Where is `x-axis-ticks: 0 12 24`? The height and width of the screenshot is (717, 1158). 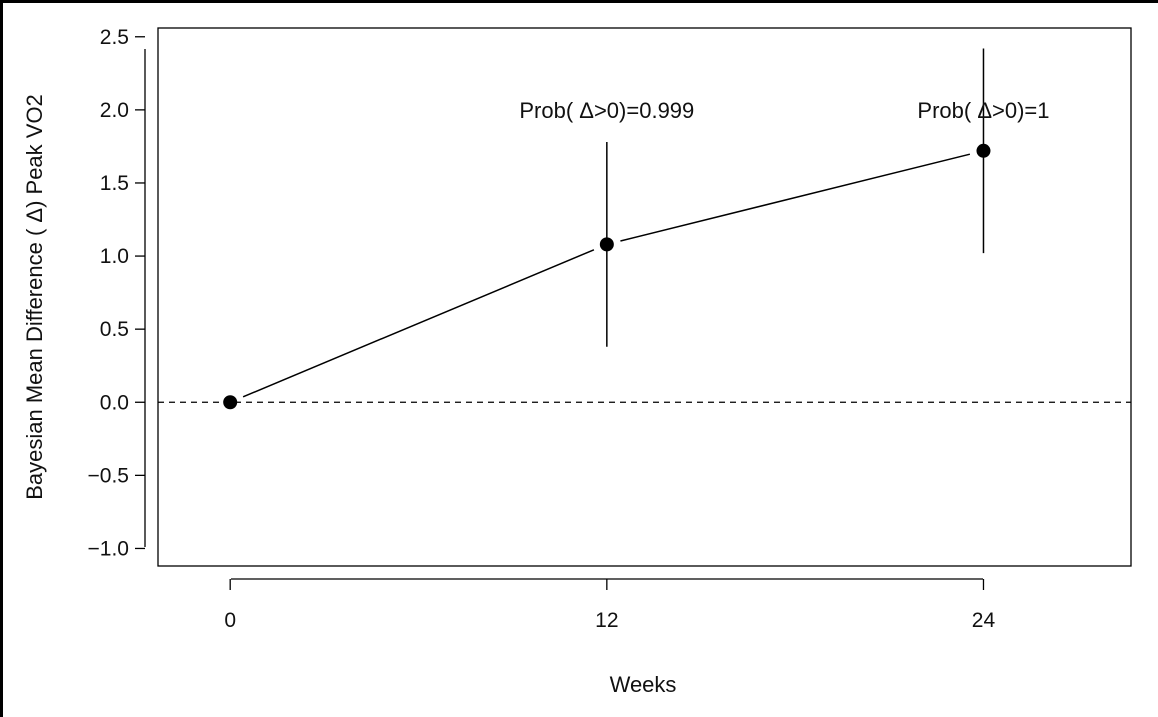
x-axis-ticks: 0 12 24 is located at coordinates (609, 605).